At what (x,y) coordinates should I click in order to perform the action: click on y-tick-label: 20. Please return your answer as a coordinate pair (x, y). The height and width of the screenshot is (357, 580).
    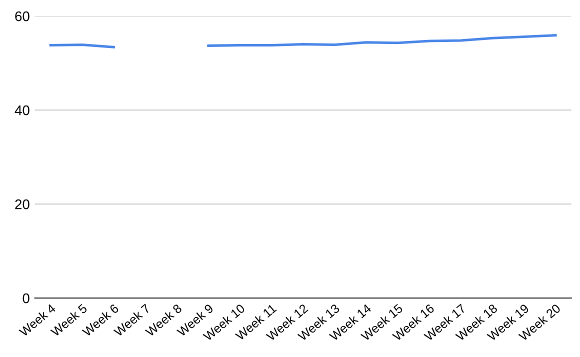
    Looking at the image, I should click on (22, 204).